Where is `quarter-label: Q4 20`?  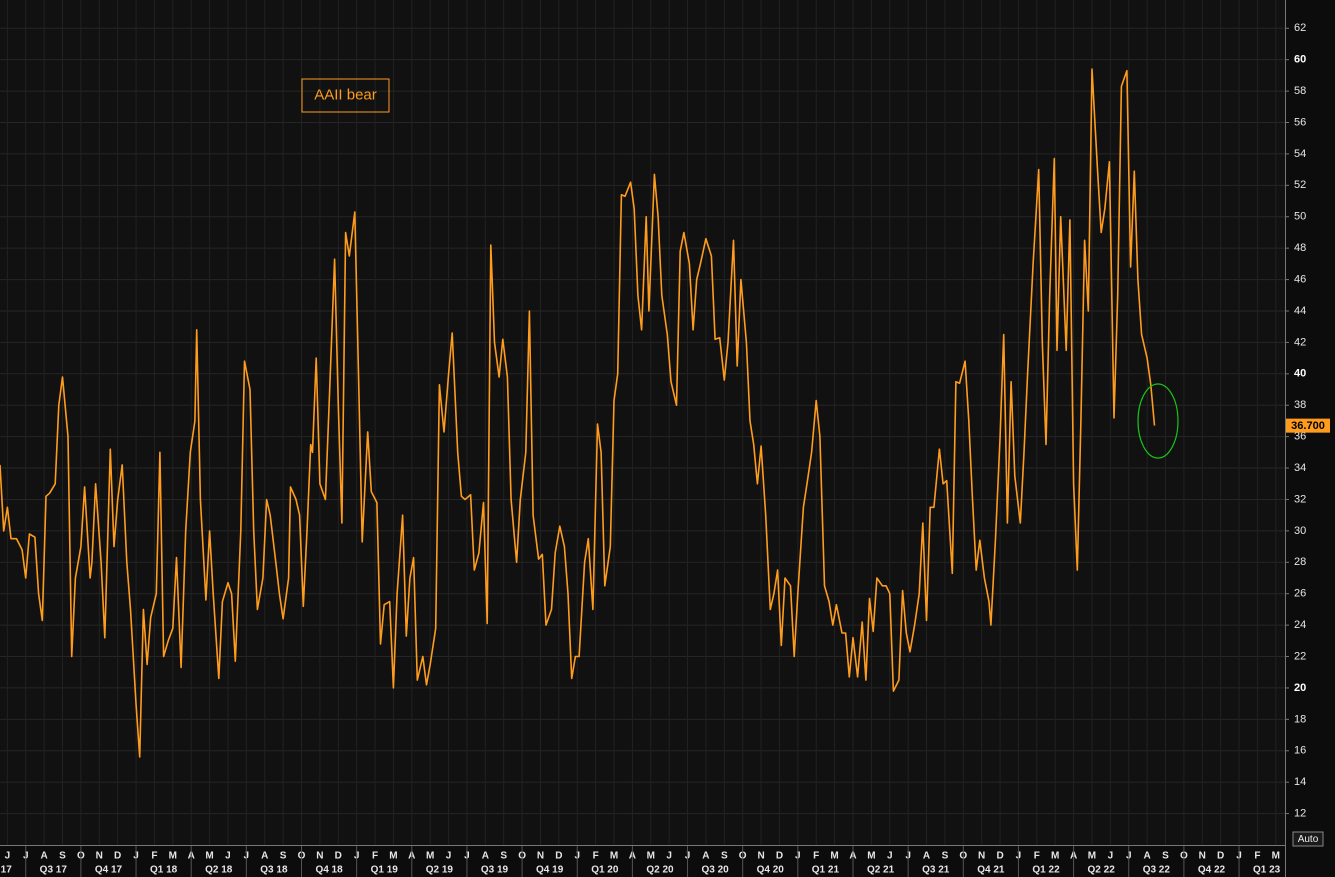 quarter-label: Q4 20 is located at coordinates (771, 870).